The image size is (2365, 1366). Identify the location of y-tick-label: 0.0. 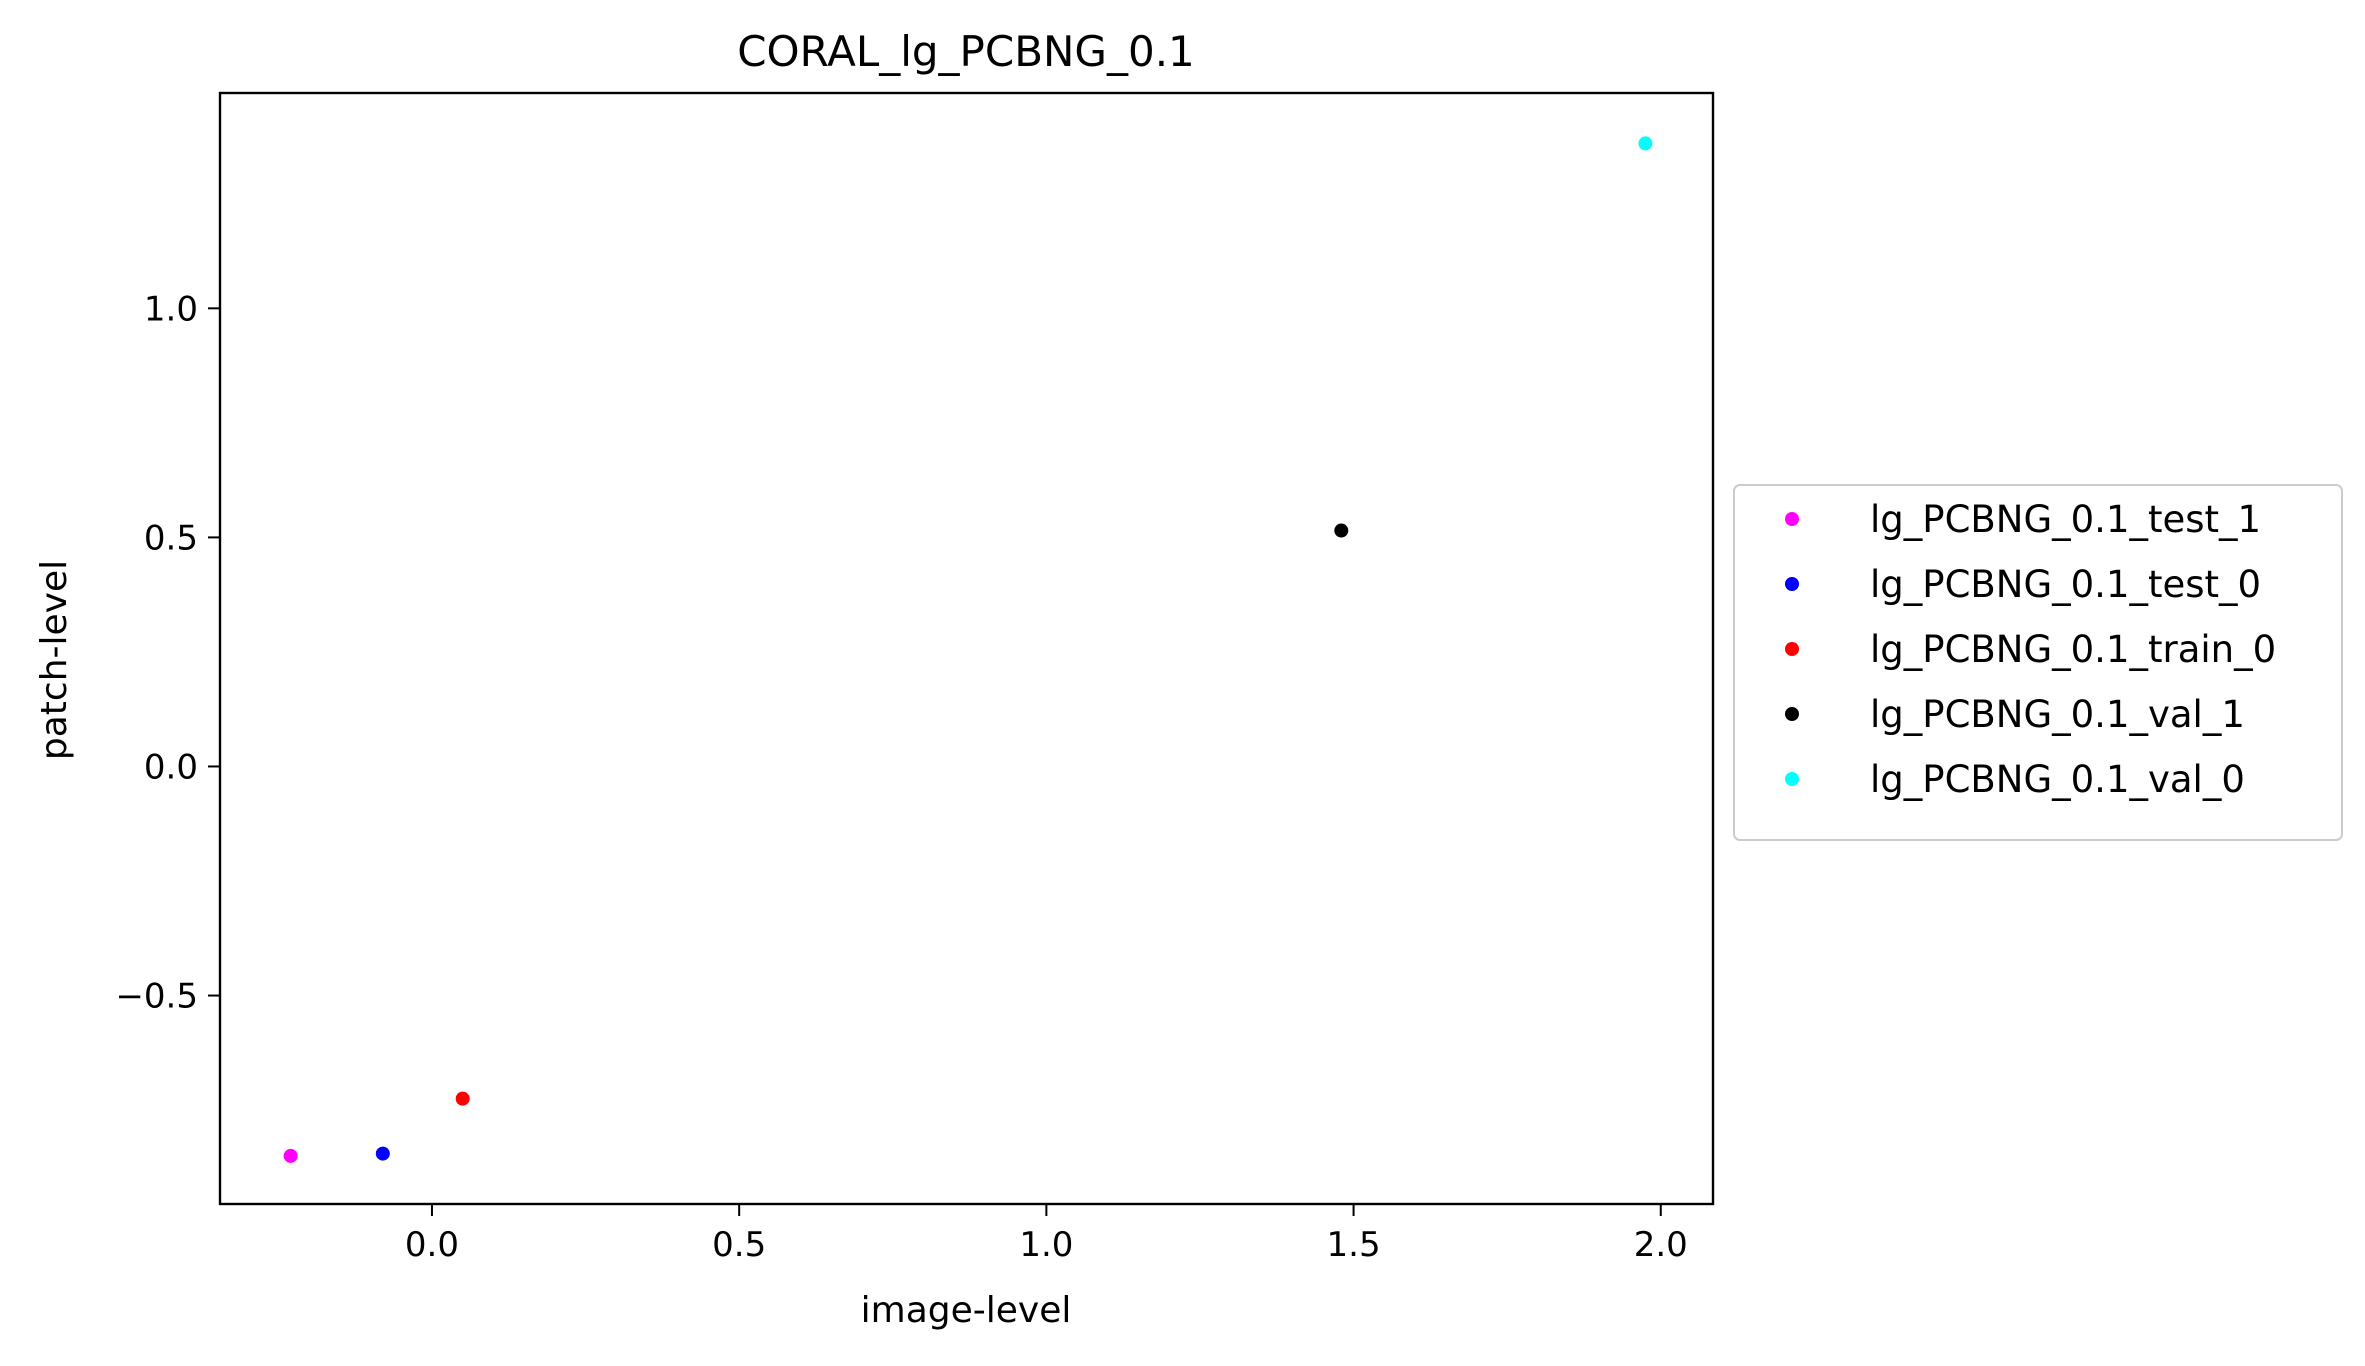
(171, 767).